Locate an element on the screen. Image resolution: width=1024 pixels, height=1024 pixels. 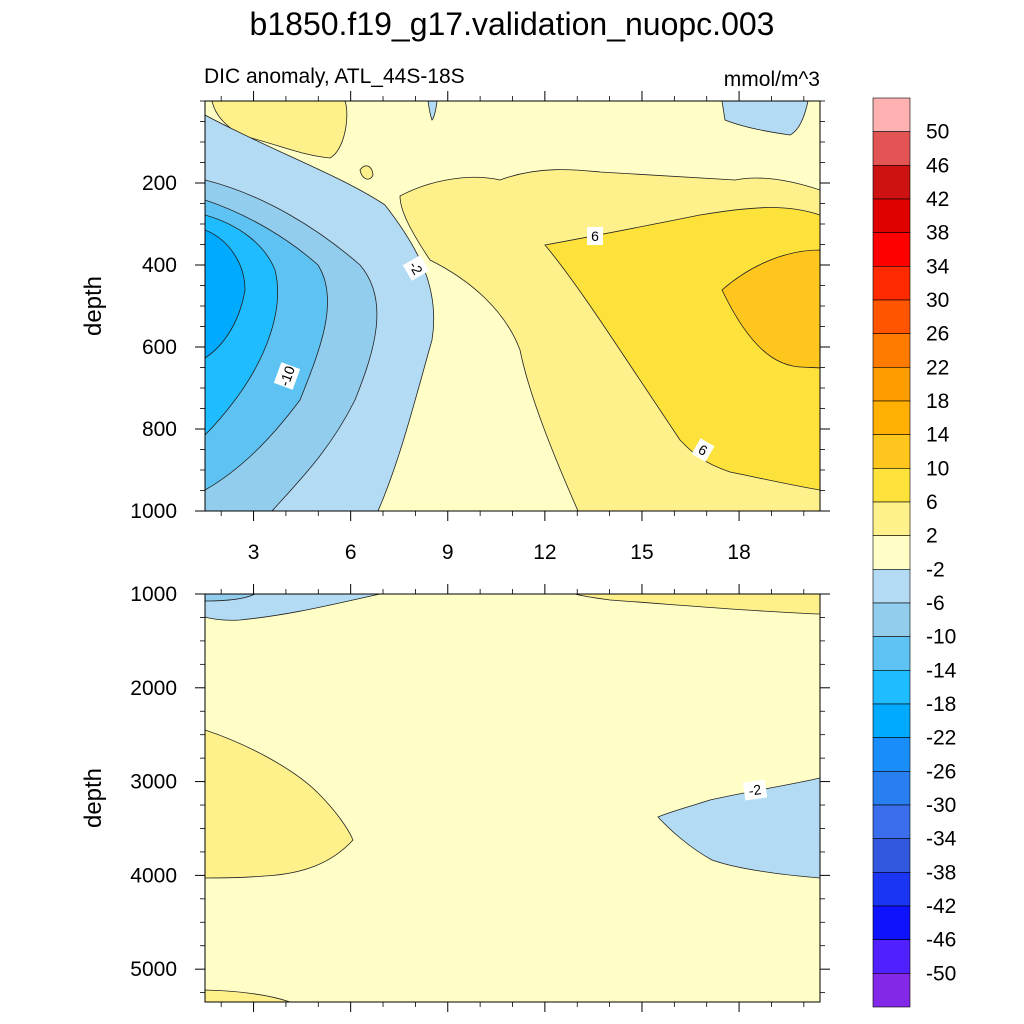
chart-title: b1850.f19_g17.validation_nuopc.003 is located at coordinates (512, 24).